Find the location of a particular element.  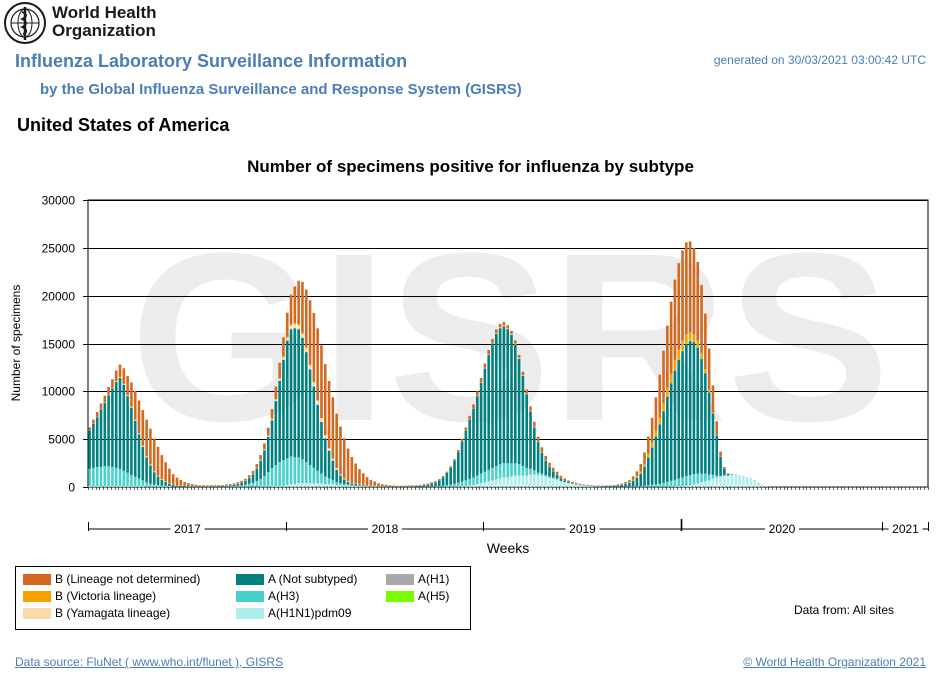

legend-label: B (Lineage not determined) is located at coordinates (128, 579).